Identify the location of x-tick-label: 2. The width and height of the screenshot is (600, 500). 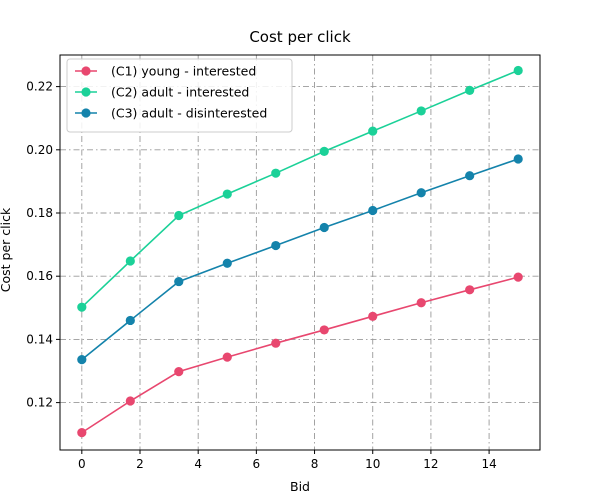
(140, 464).